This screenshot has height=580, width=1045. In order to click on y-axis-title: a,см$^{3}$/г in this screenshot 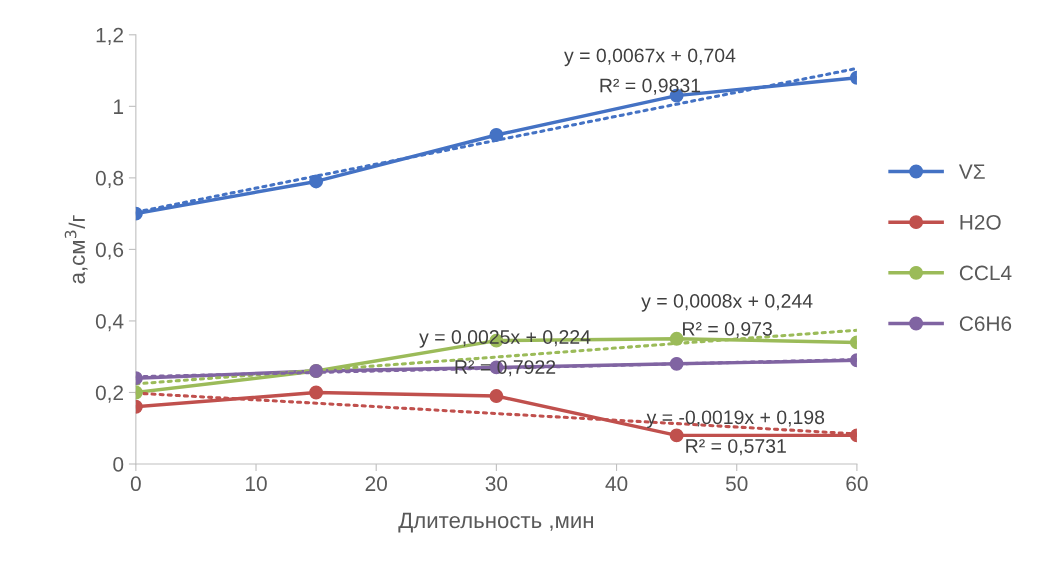, I will do `click(76, 249)`.